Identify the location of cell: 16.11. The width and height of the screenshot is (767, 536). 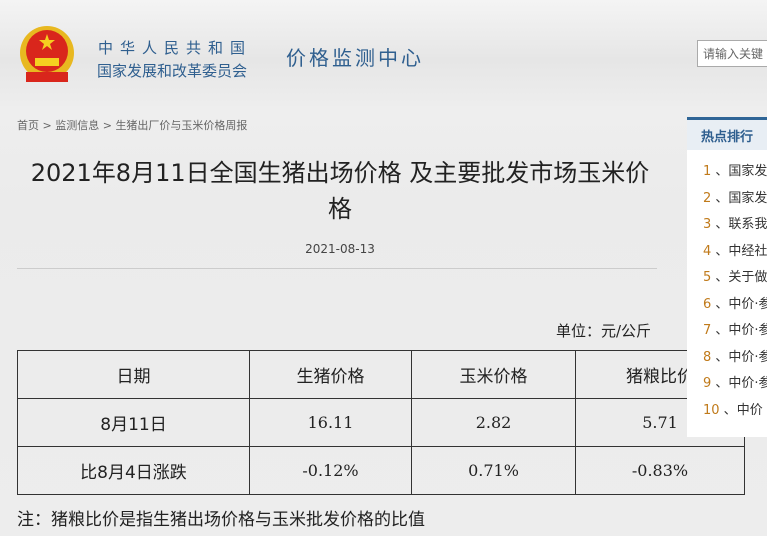
(330, 422).